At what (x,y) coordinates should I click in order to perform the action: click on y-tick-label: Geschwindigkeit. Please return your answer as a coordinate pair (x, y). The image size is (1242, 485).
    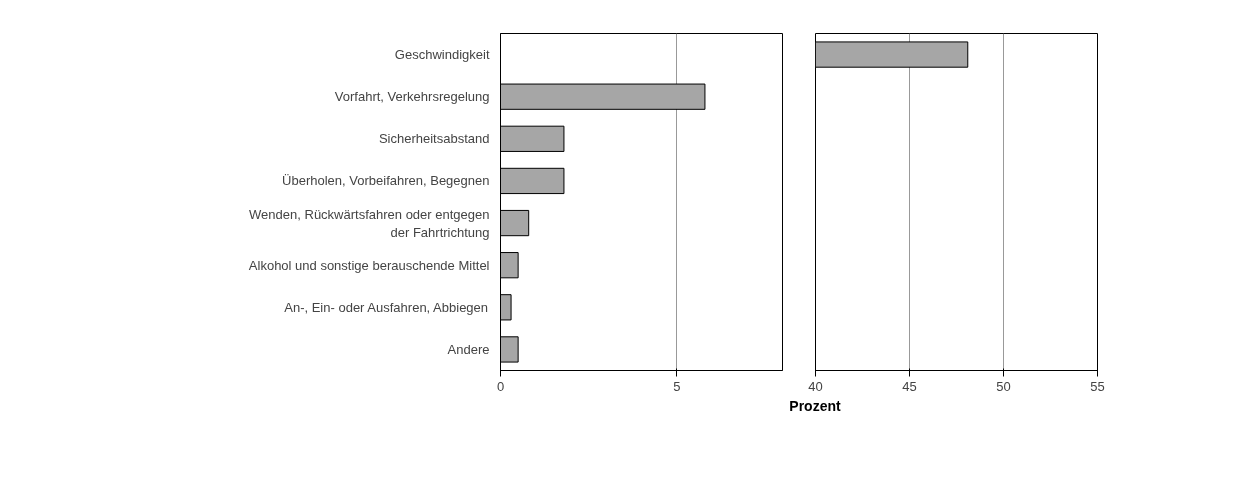
    Looking at the image, I should click on (442, 55).